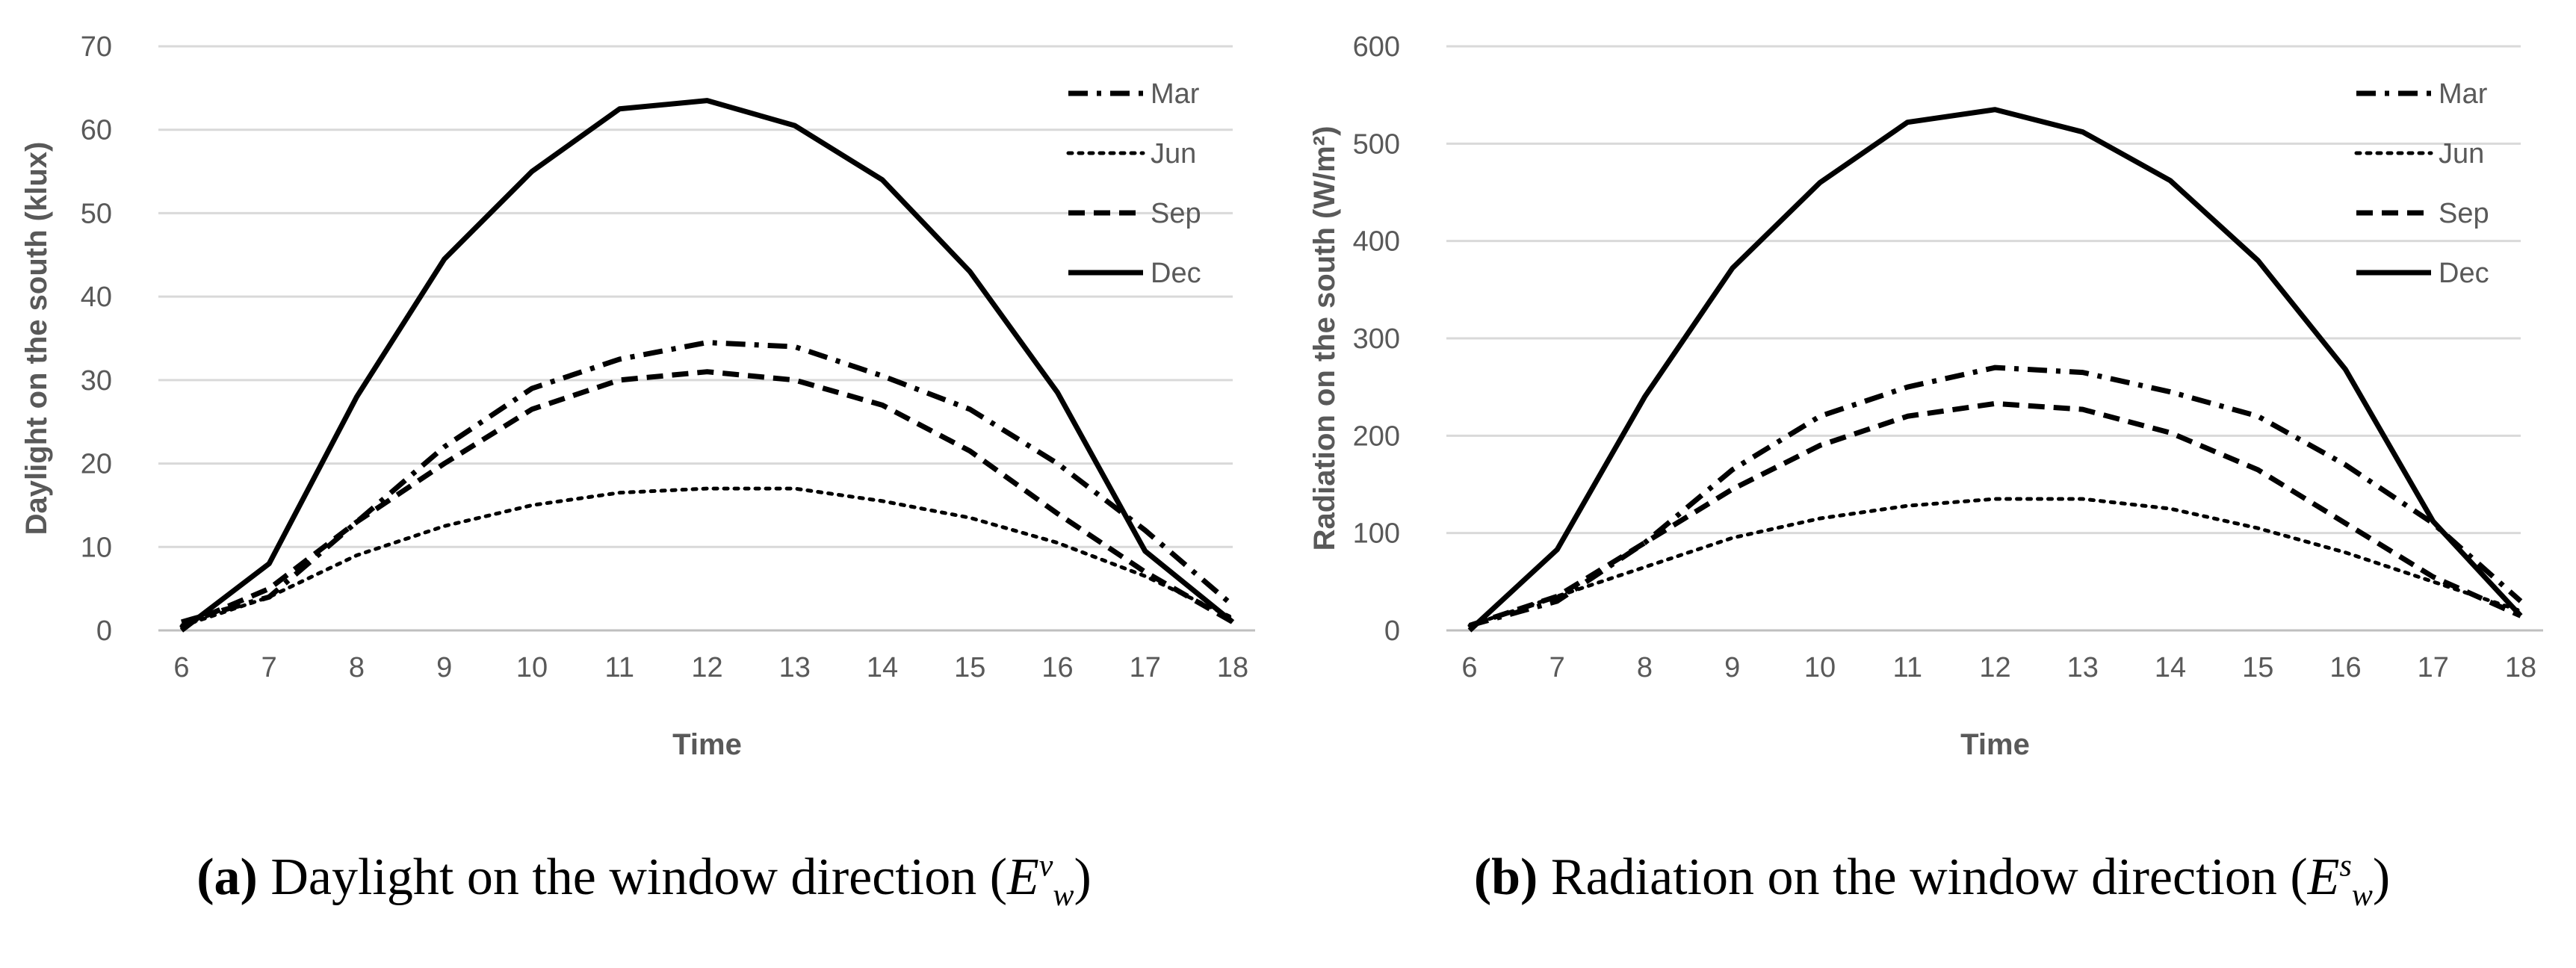  What do you see at coordinates (1376, 436) in the screenshot?
I see `y-tick-label: 200` at bounding box center [1376, 436].